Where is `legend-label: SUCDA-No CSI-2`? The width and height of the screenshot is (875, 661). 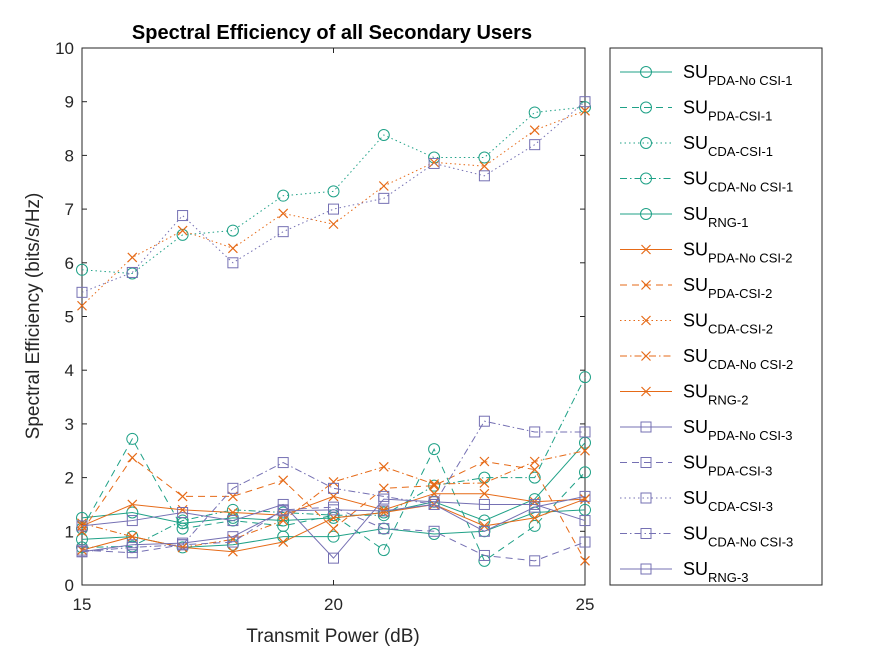 legend-label: SUCDA-No CSI-2 is located at coordinates (738, 359).